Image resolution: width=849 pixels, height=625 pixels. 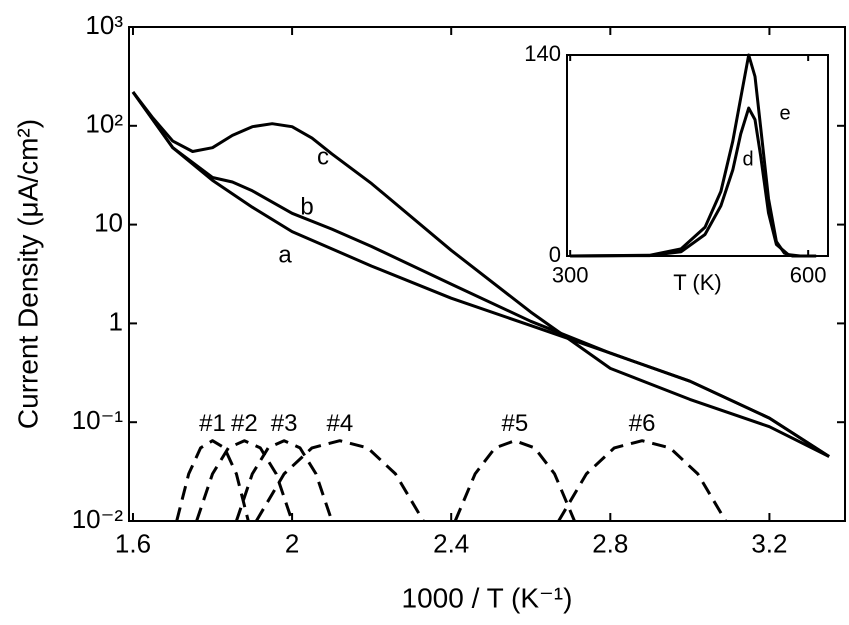 I want to click on y-tick-label: 10³, so click(x=104, y=25).